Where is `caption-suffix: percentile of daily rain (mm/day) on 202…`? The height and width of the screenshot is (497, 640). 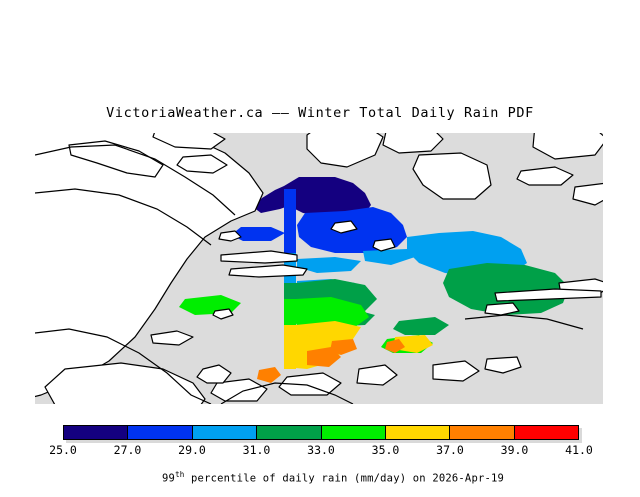
caption-suffix: percentile of daily rain (mm/day) on 202… is located at coordinates (344, 478).